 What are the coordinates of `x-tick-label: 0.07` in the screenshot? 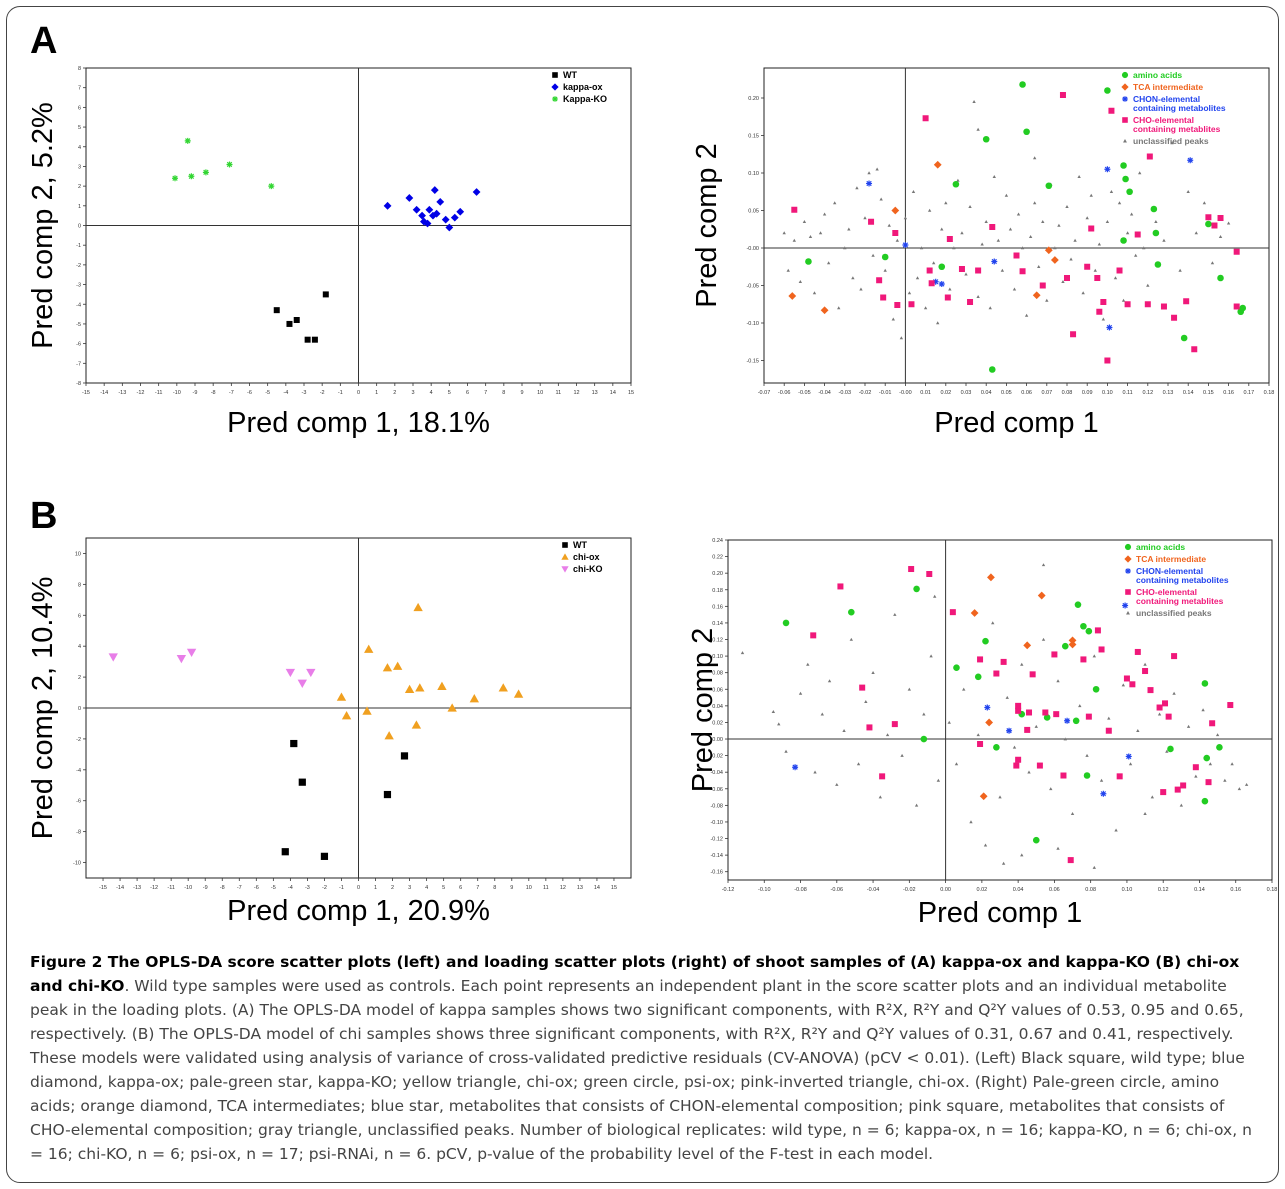 It's located at (1046, 393).